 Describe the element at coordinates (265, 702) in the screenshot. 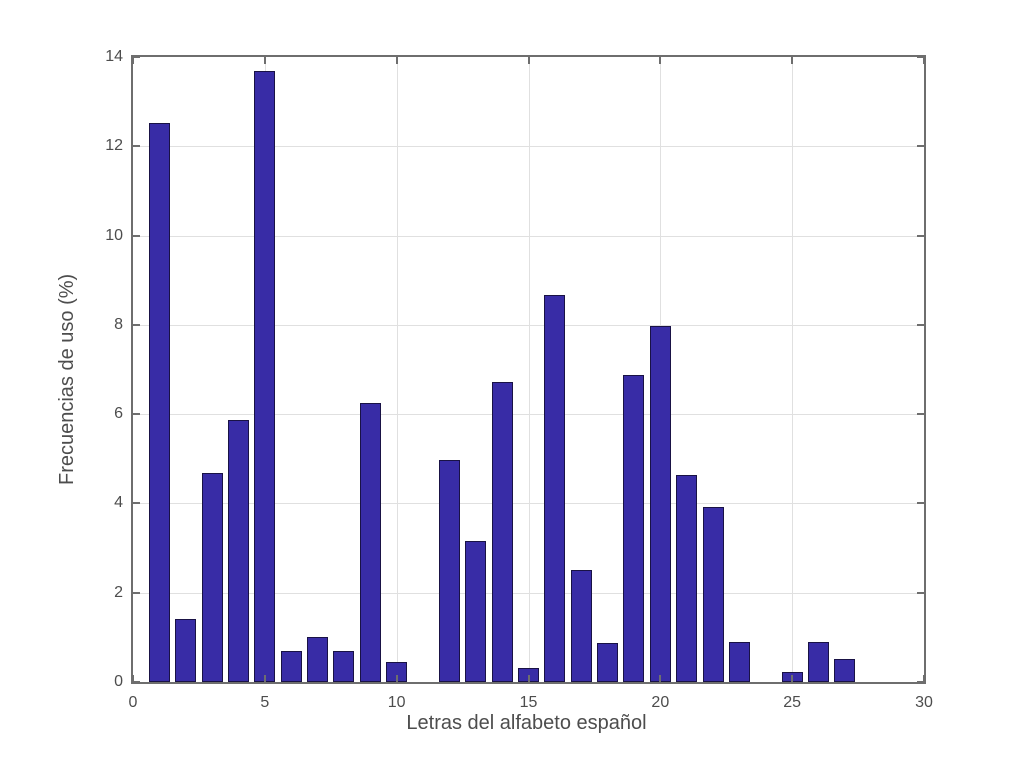

I see `x-tick-label: 5` at that location.